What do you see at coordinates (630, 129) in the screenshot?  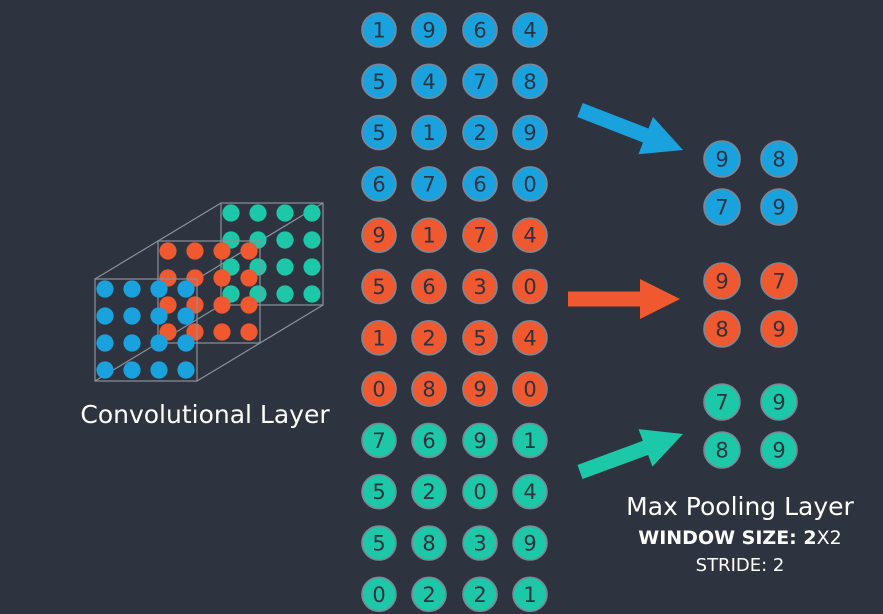 I see `arrow-down-right-icon` at bounding box center [630, 129].